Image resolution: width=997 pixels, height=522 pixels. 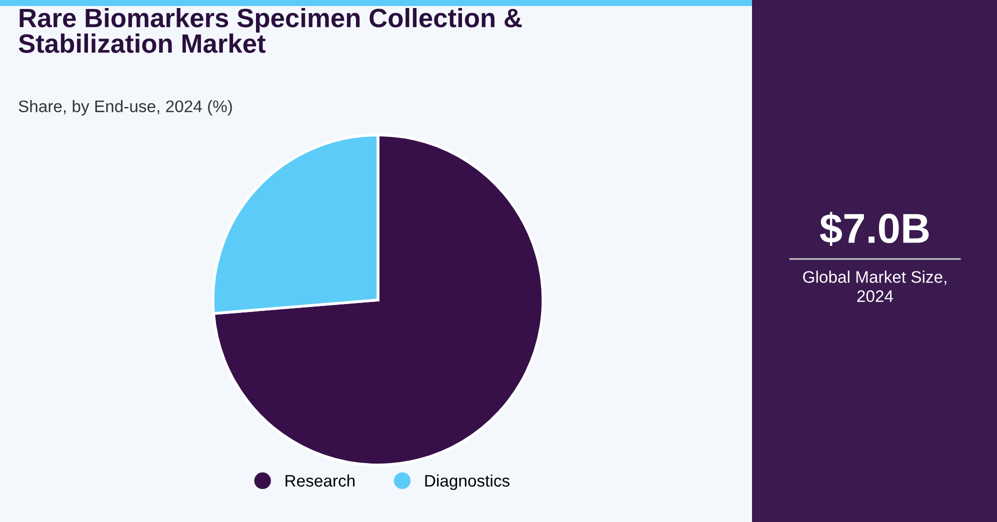 What do you see at coordinates (874, 229) in the screenshot?
I see `text: $7.0B` at bounding box center [874, 229].